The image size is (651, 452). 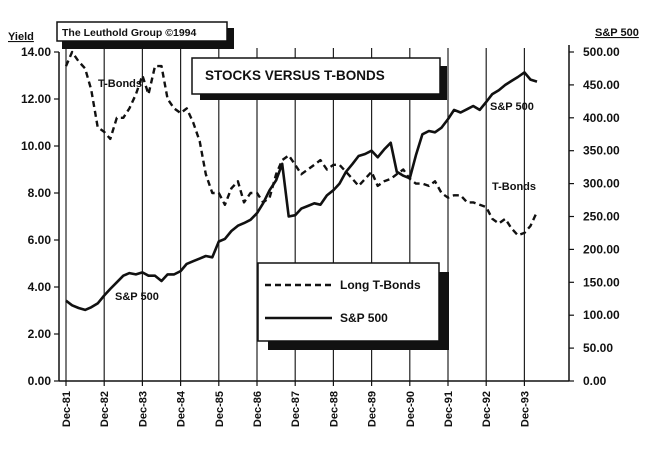 What do you see at coordinates (36, 99) in the screenshot?
I see `left-tick-label: 12.00` at bounding box center [36, 99].